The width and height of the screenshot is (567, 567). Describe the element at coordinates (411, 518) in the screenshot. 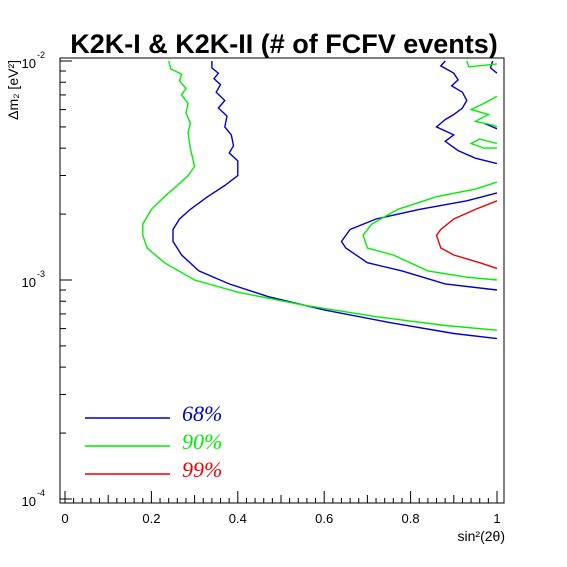

I see `x-tick-label-4: 0.8` at that location.